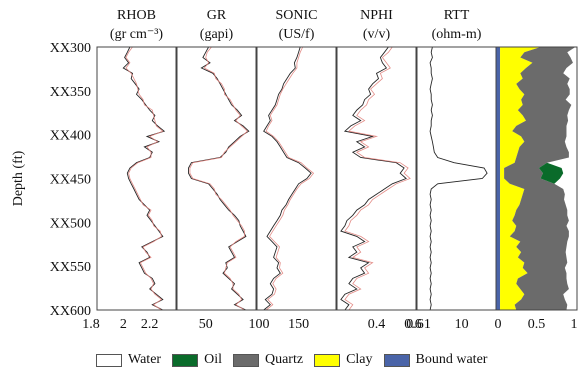 The image size is (579, 375). I want to click on track-title-nphi: NPHI, so click(376, 15).